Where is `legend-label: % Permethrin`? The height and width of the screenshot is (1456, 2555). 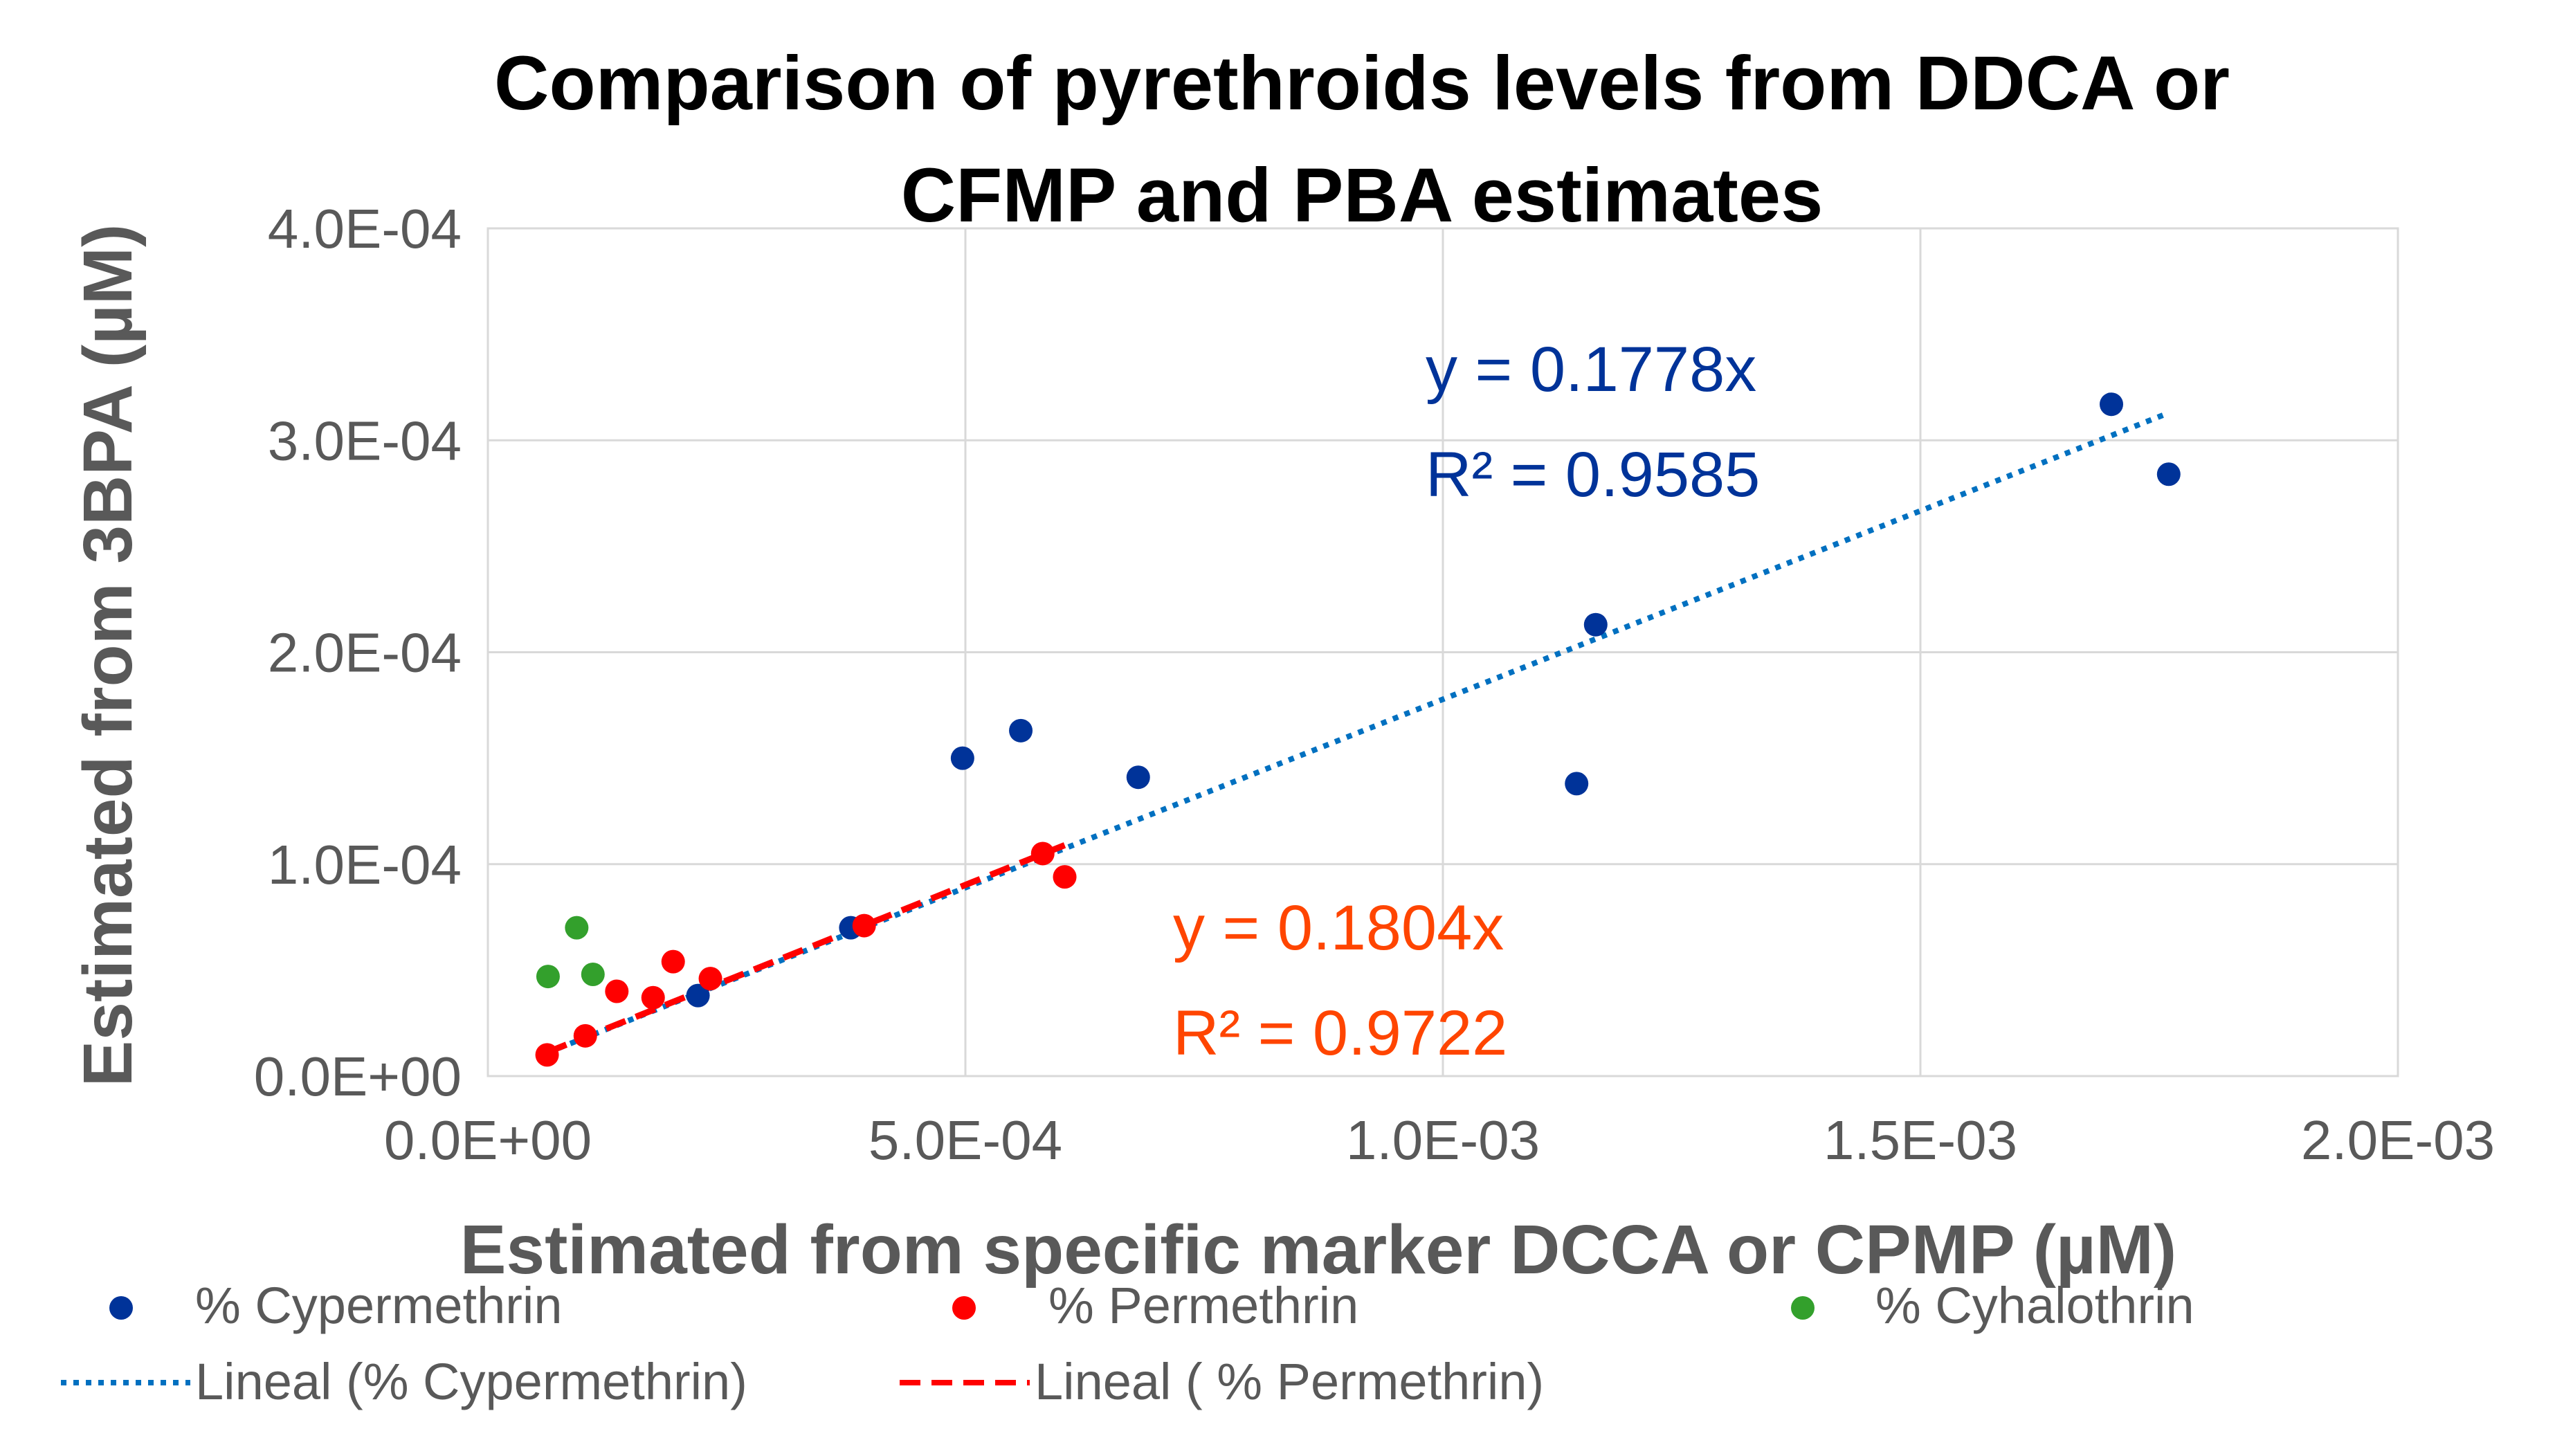 legend-label: % Permethrin is located at coordinates (1203, 1305).